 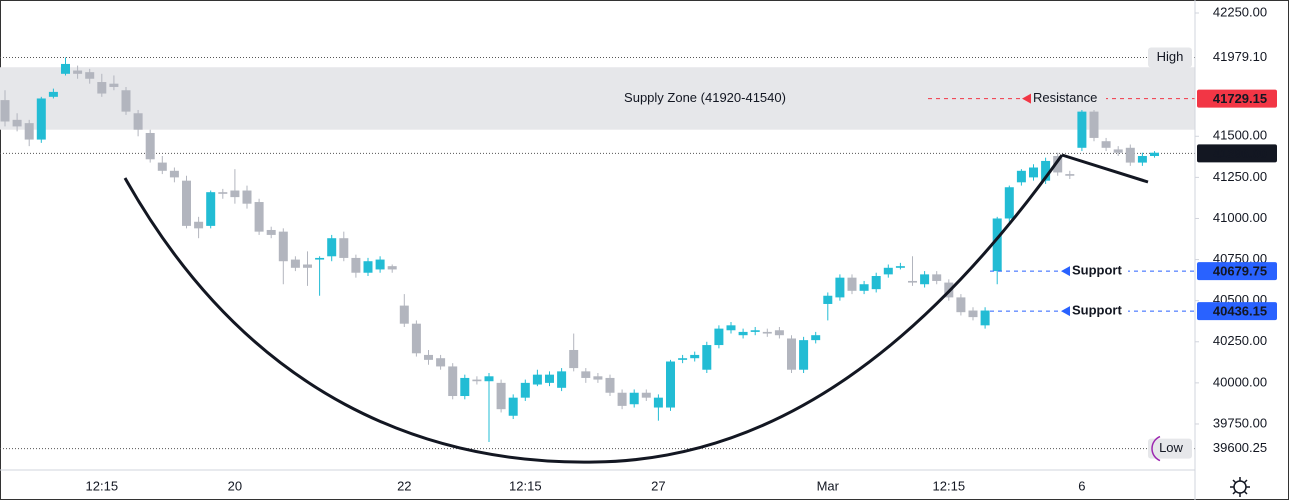 I want to click on high-tag-box, so click(x=1170, y=57).